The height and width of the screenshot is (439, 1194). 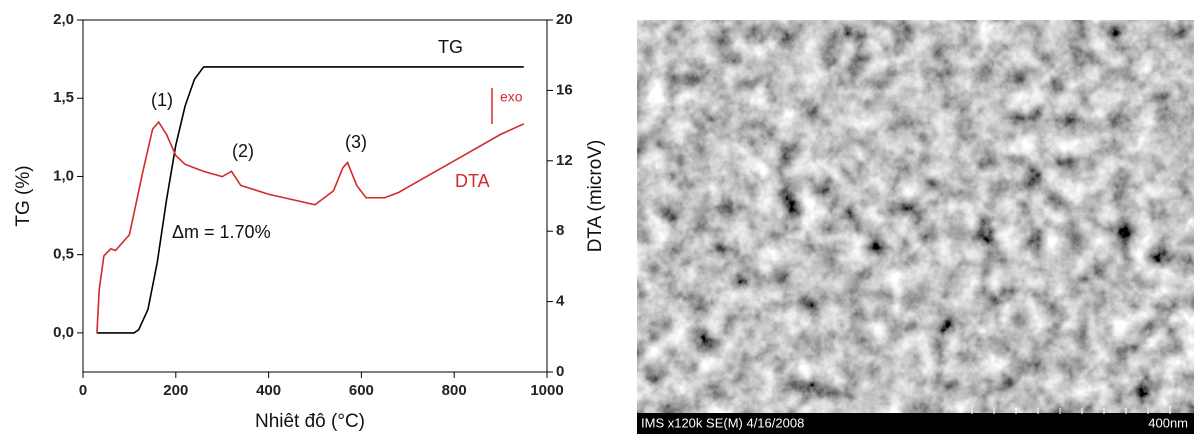 What do you see at coordinates (560, 230) in the screenshot?
I see `y2-tick-label: 8` at bounding box center [560, 230].